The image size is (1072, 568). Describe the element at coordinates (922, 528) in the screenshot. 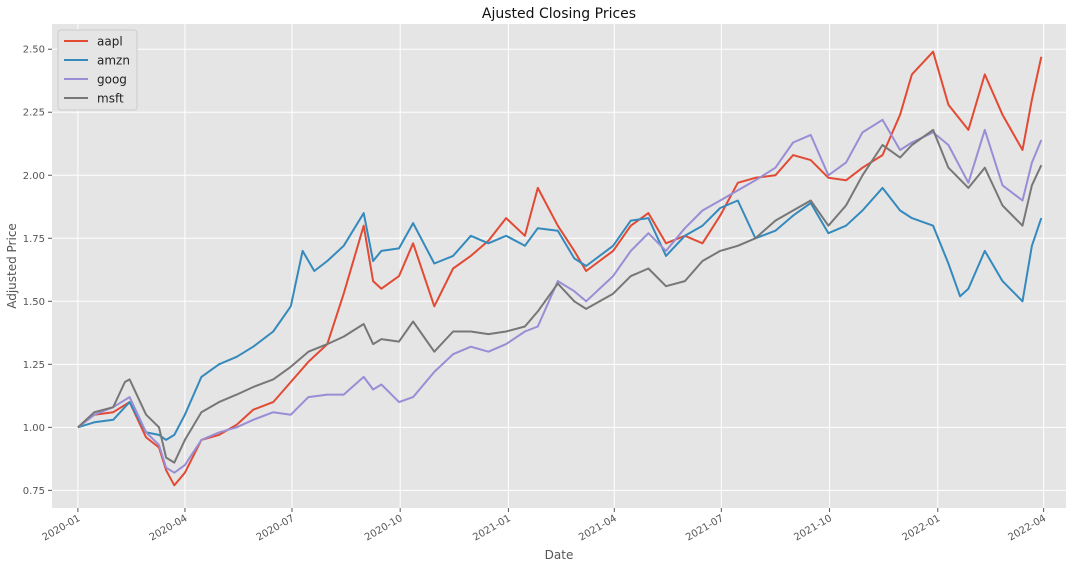

I see `x-tick-label: 2022-01` at that location.